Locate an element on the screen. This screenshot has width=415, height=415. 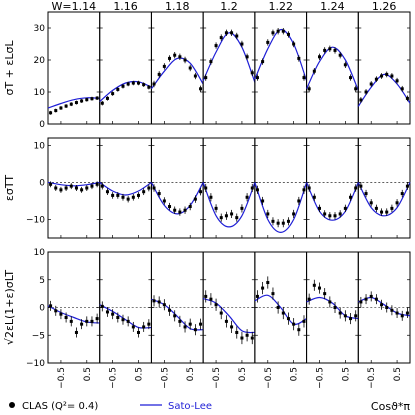
y-tick-label: −10 is located at coordinates (35, 364).